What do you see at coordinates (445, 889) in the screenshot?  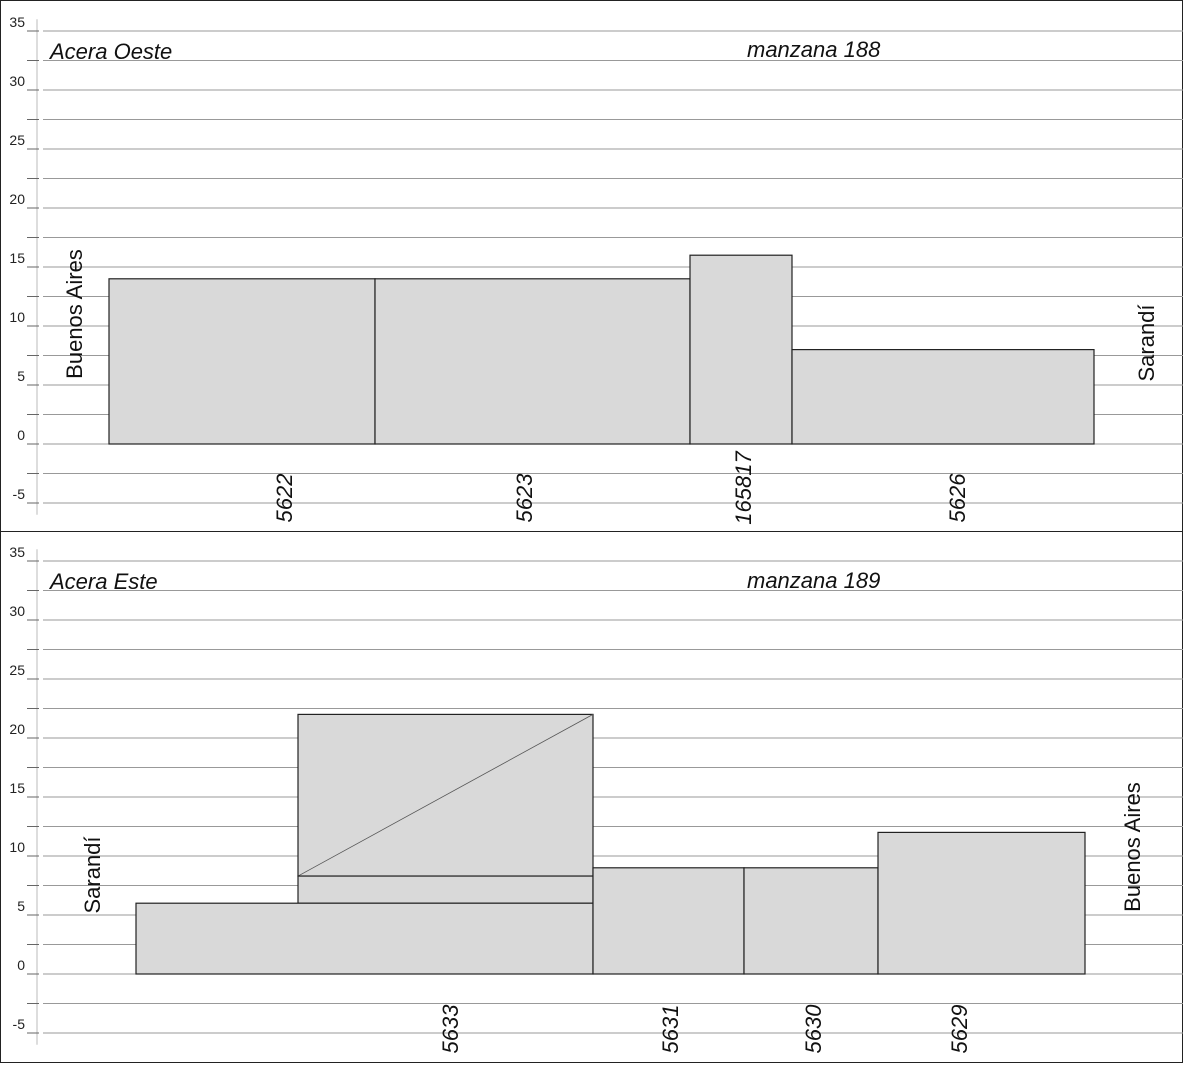 I see `building-volume-middle` at bounding box center [445, 889].